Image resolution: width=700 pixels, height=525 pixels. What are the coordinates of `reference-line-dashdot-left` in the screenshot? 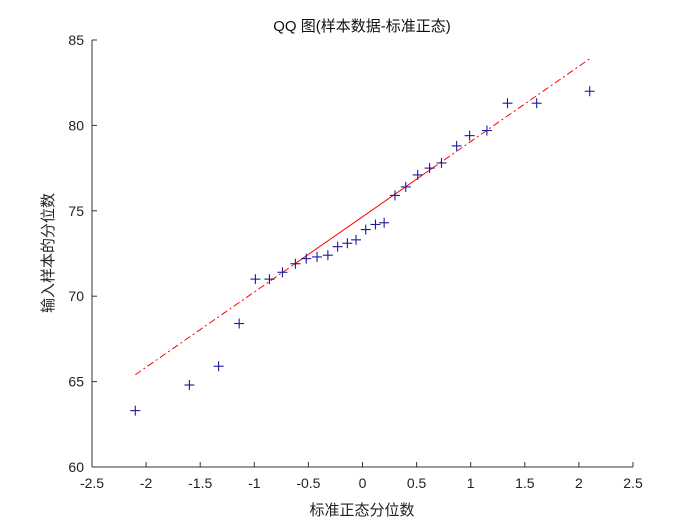 It's located at (214, 320).